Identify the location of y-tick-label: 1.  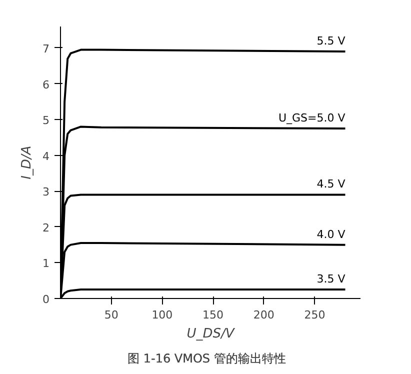
(46, 263).